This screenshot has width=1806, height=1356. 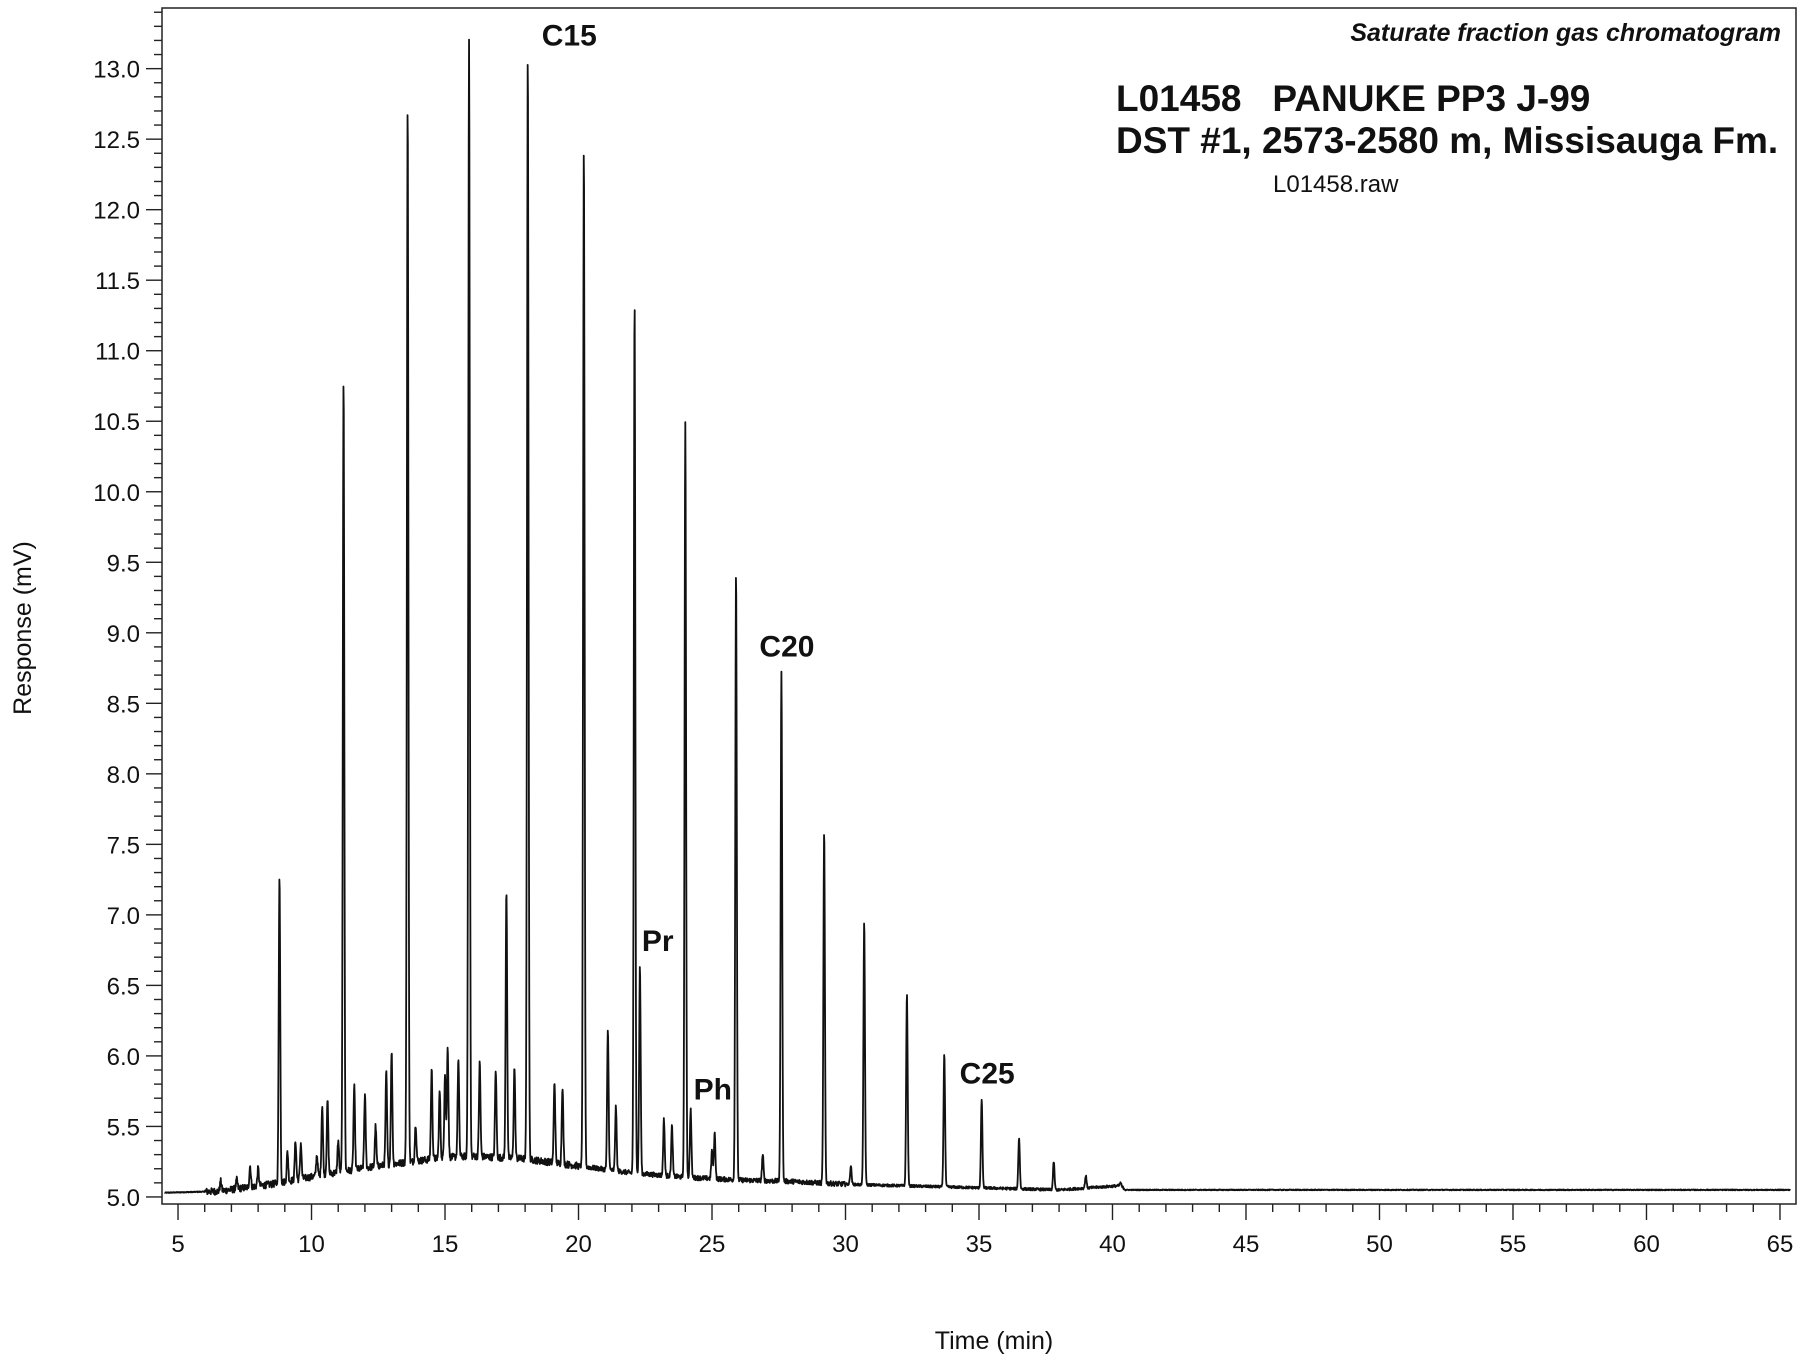 What do you see at coordinates (117, 352) in the screenshot?
I see `y-tick-label: 11.0` at bounding box center [117, 352].